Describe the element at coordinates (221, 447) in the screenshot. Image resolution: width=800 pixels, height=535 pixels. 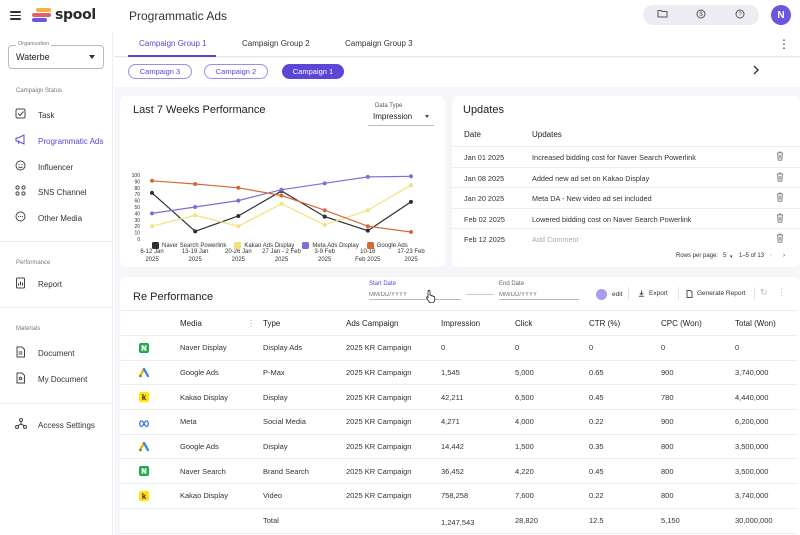
I see `cell-media: Google Ads` at that location.